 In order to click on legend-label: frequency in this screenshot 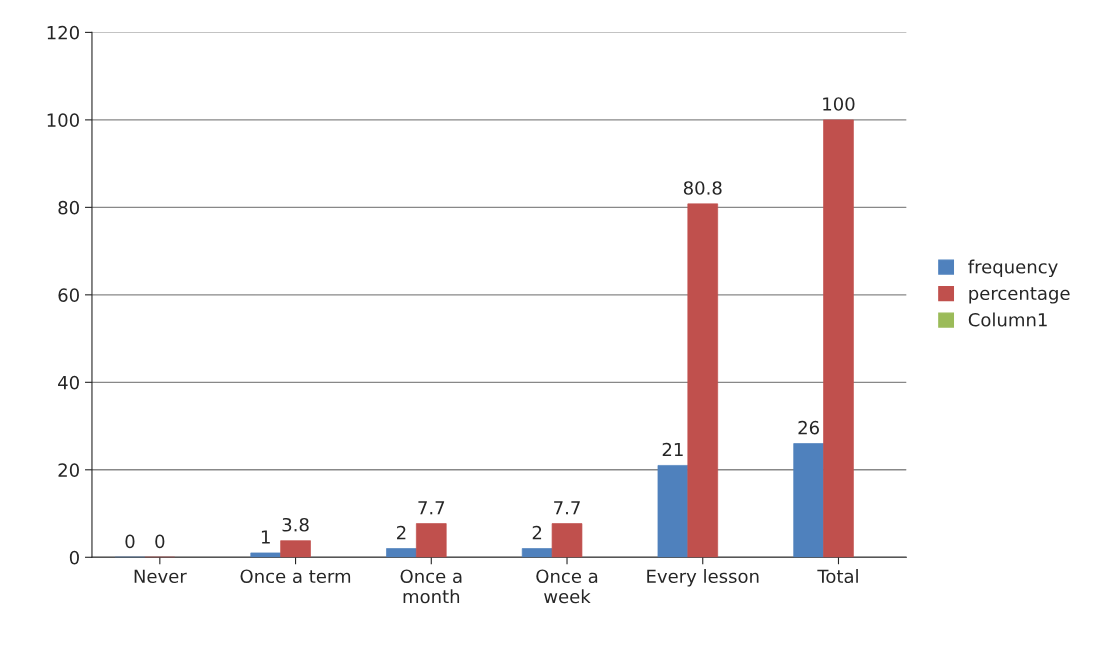, I will do `click(1013, 268)`.